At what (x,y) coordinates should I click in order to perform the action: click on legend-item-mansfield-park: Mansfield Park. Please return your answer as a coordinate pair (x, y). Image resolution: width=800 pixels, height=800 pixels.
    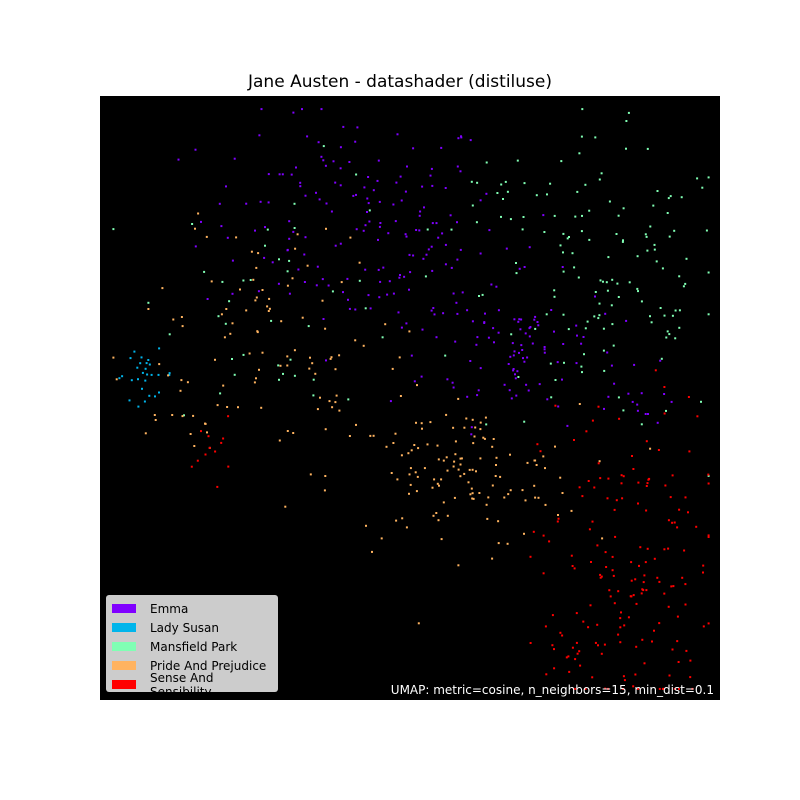
    Looking at the image, I should click on (192, 646).